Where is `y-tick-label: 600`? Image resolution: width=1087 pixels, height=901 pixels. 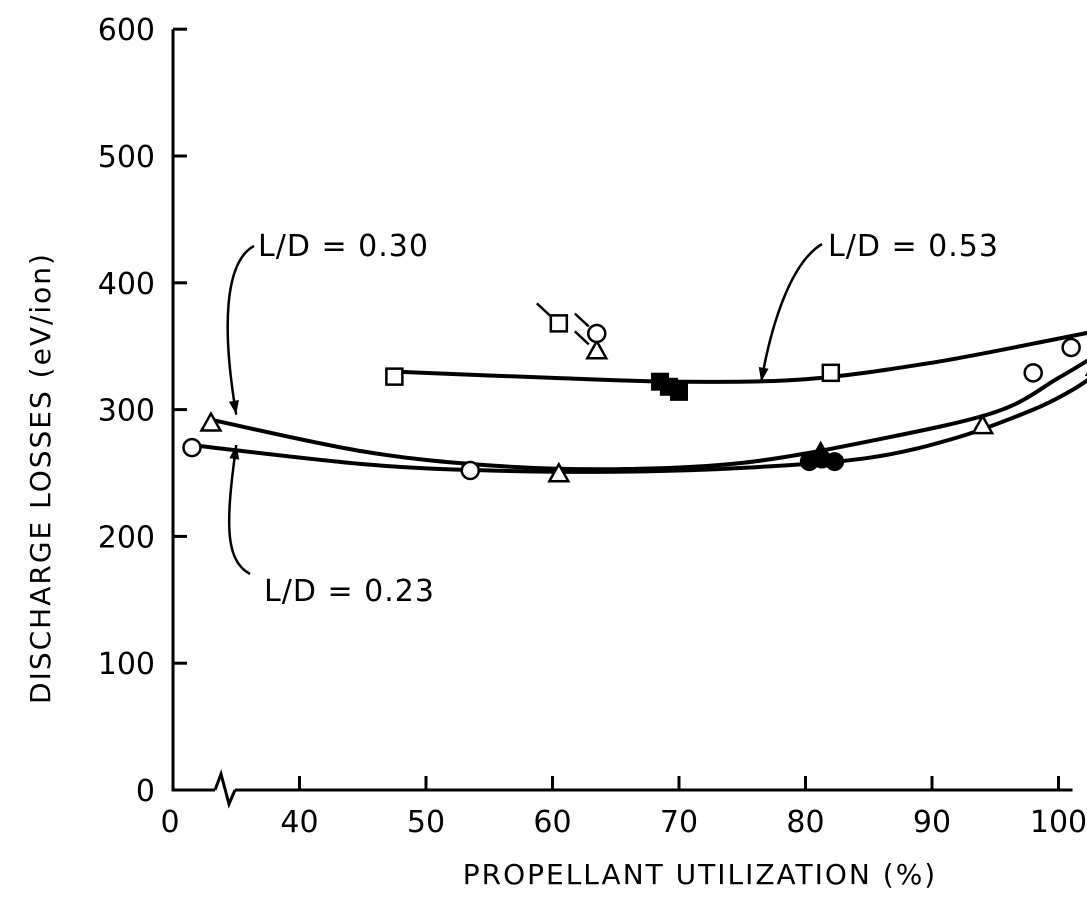
y-tick-label: 600 is located at coordinates (126, 30).